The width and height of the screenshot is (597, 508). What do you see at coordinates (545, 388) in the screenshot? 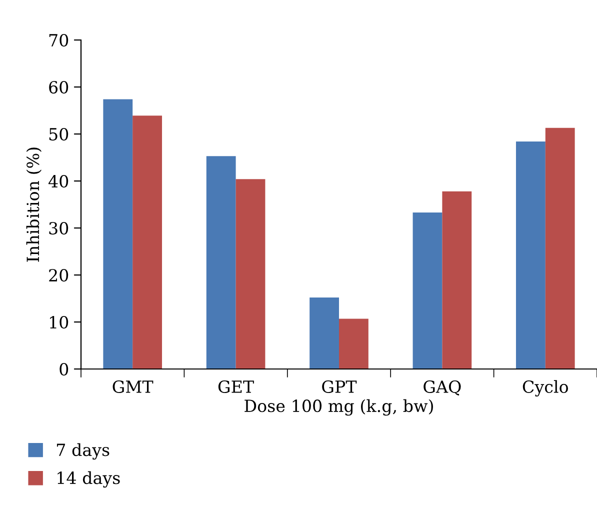
I see `x-tick-label: Cyclo` at bounding box center [545, 388].